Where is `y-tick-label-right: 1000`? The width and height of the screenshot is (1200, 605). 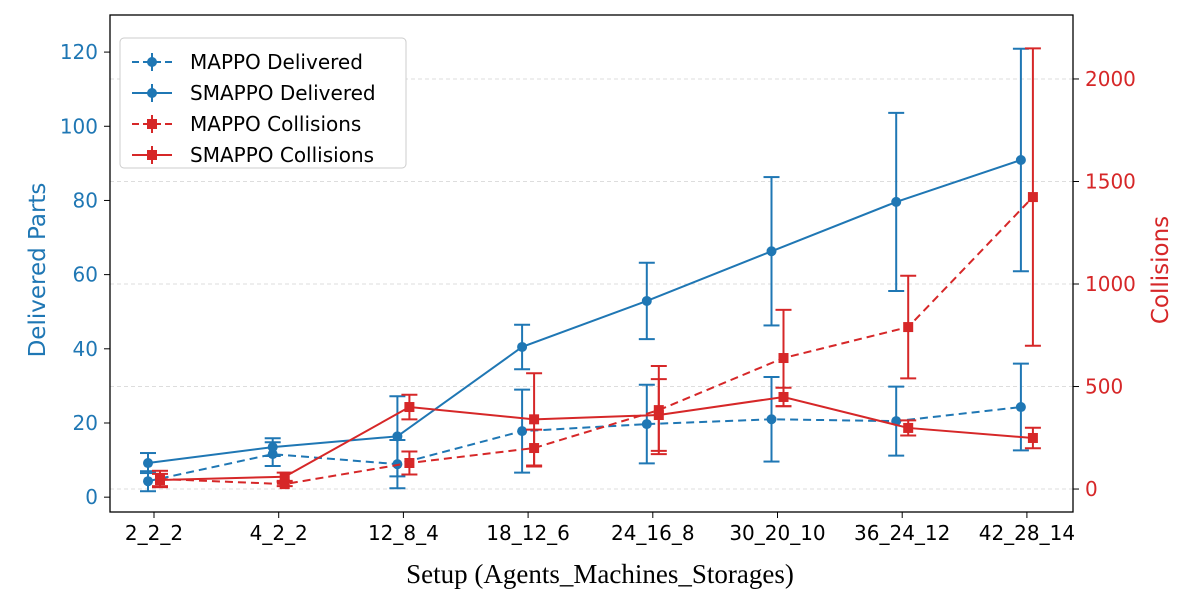
y-tick-label-right: 1000 is located at coordinates (1110, 284).